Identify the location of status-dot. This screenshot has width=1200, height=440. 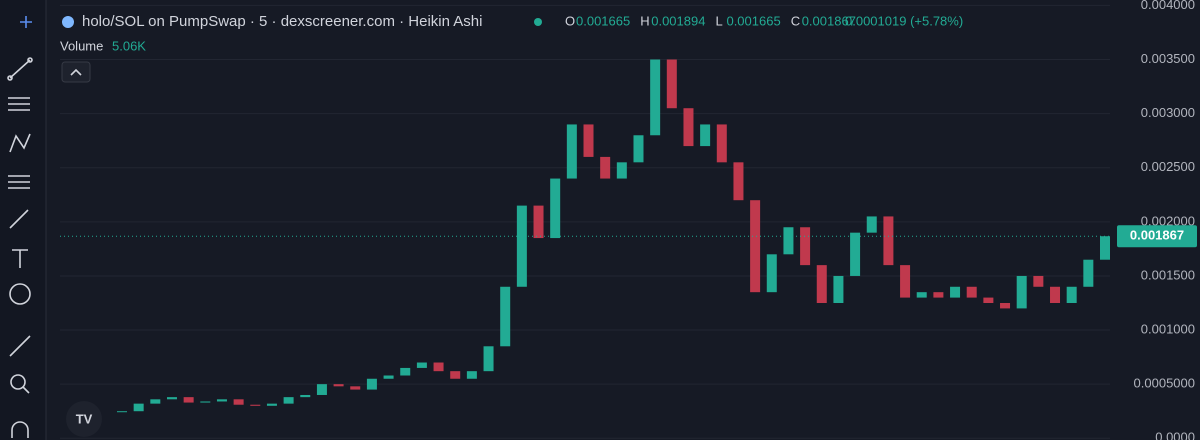
(538, 22).